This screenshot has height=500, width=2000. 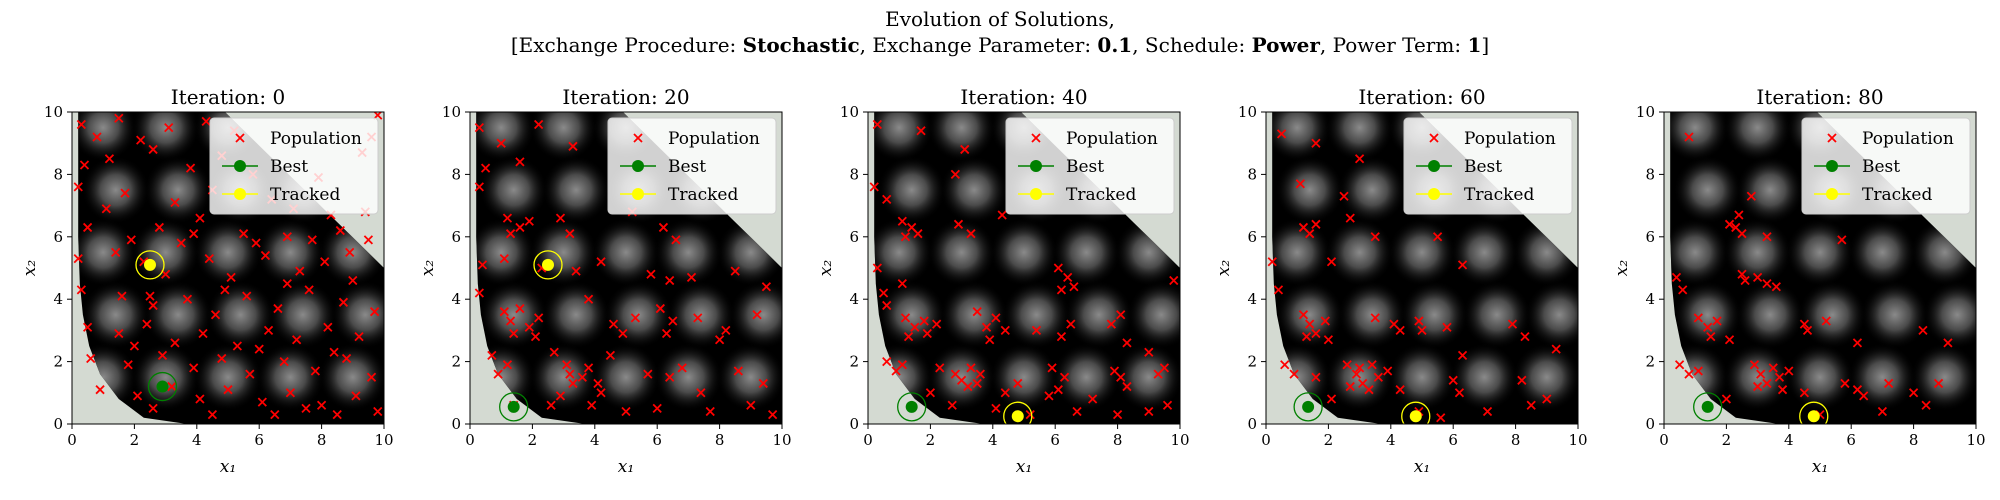 What do you see at coordinates (1422, 268) in the screenshot?
I see `axes-frame` at bounding box center [1422, 268].